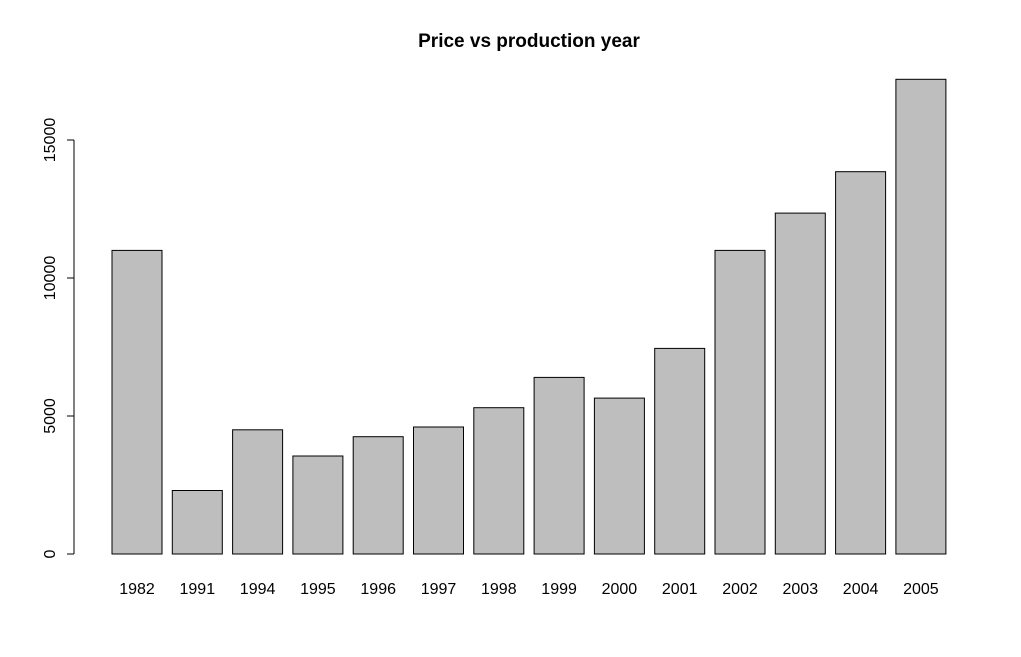 Image resolution: width=1021 pixels, height=657 pixels. I want to click on y-tick-label: 5000, so click(50, 416).